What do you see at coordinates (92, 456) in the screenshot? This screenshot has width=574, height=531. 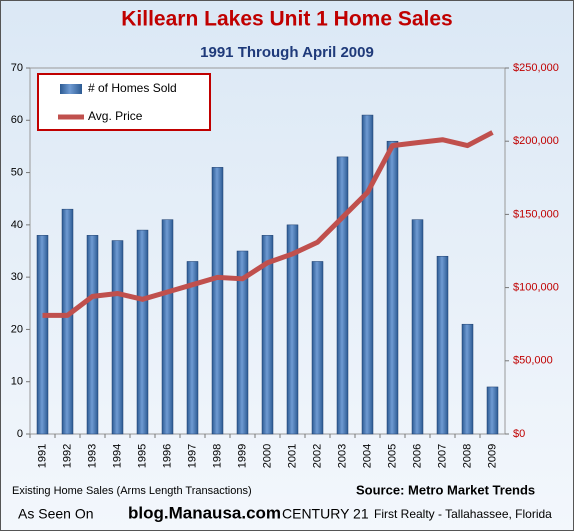 I see `x-tick-label: 1993` at bounding box center [92, 456].